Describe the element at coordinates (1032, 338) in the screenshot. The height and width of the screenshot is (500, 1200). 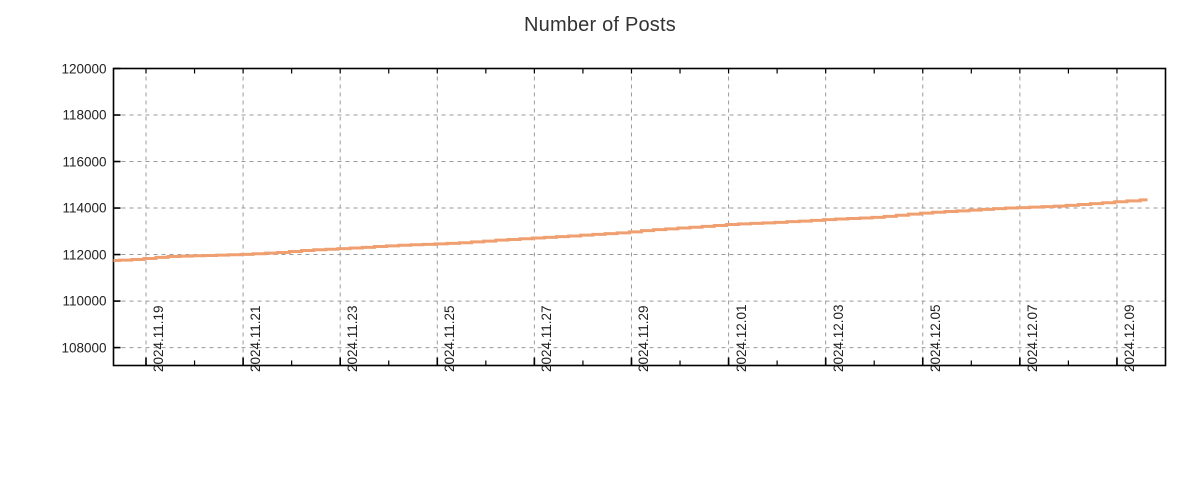
I see `x-axis-tick-label: 2024.12.07` at that location.